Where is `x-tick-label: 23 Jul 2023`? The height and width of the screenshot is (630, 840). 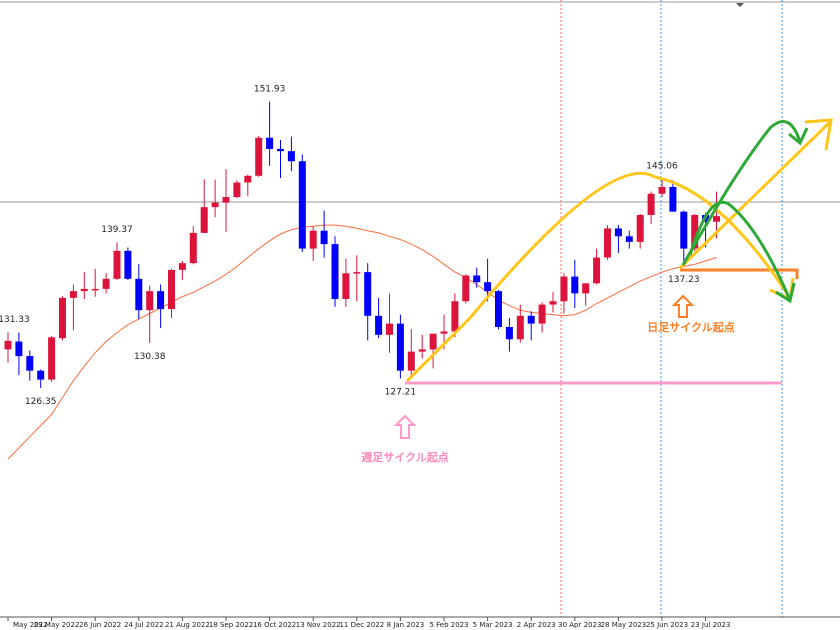
x-tick-label: 23 Jul 2023 is located at coordinates (711, 625).